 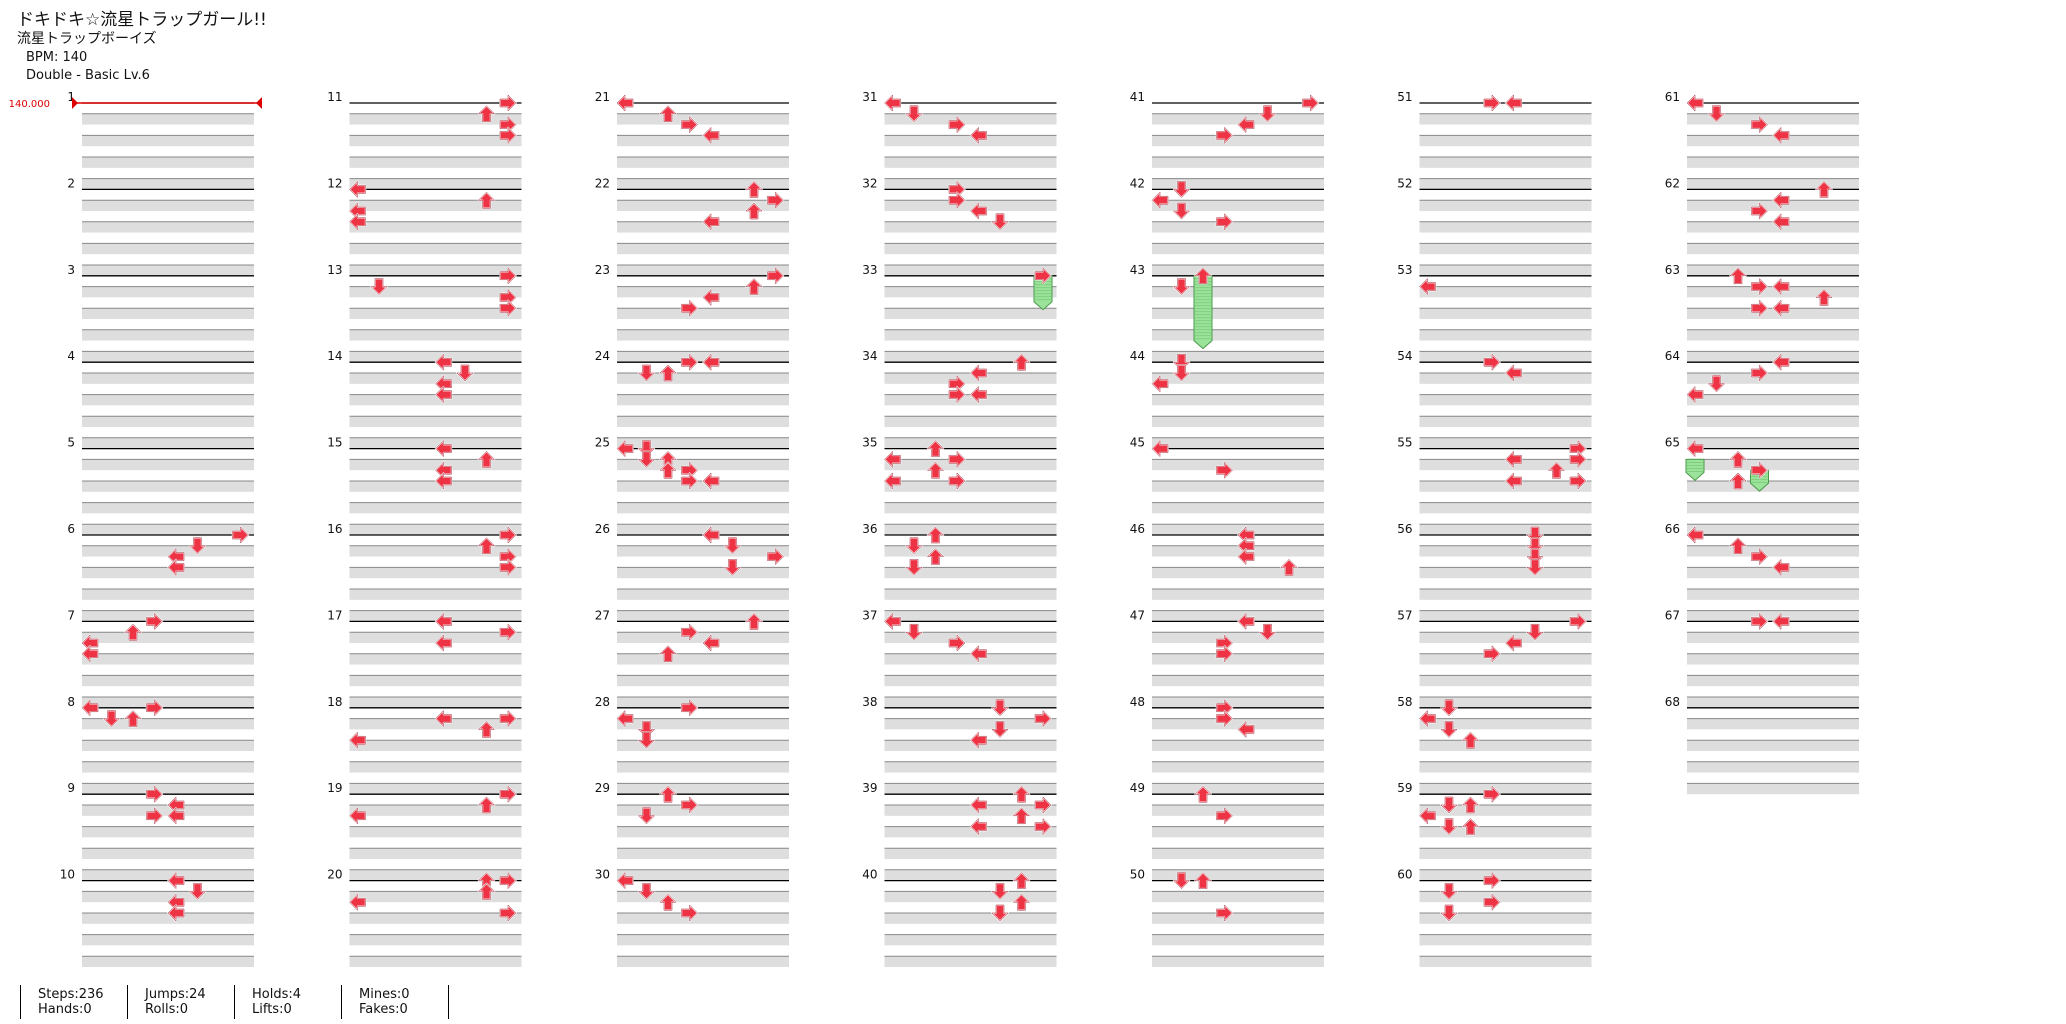 What do you see at coordinates (395, 1002) in the screenshot?
I see `stats-cell-mines: Mines:0 Fakes:0` at bounding box center [395, 1002].